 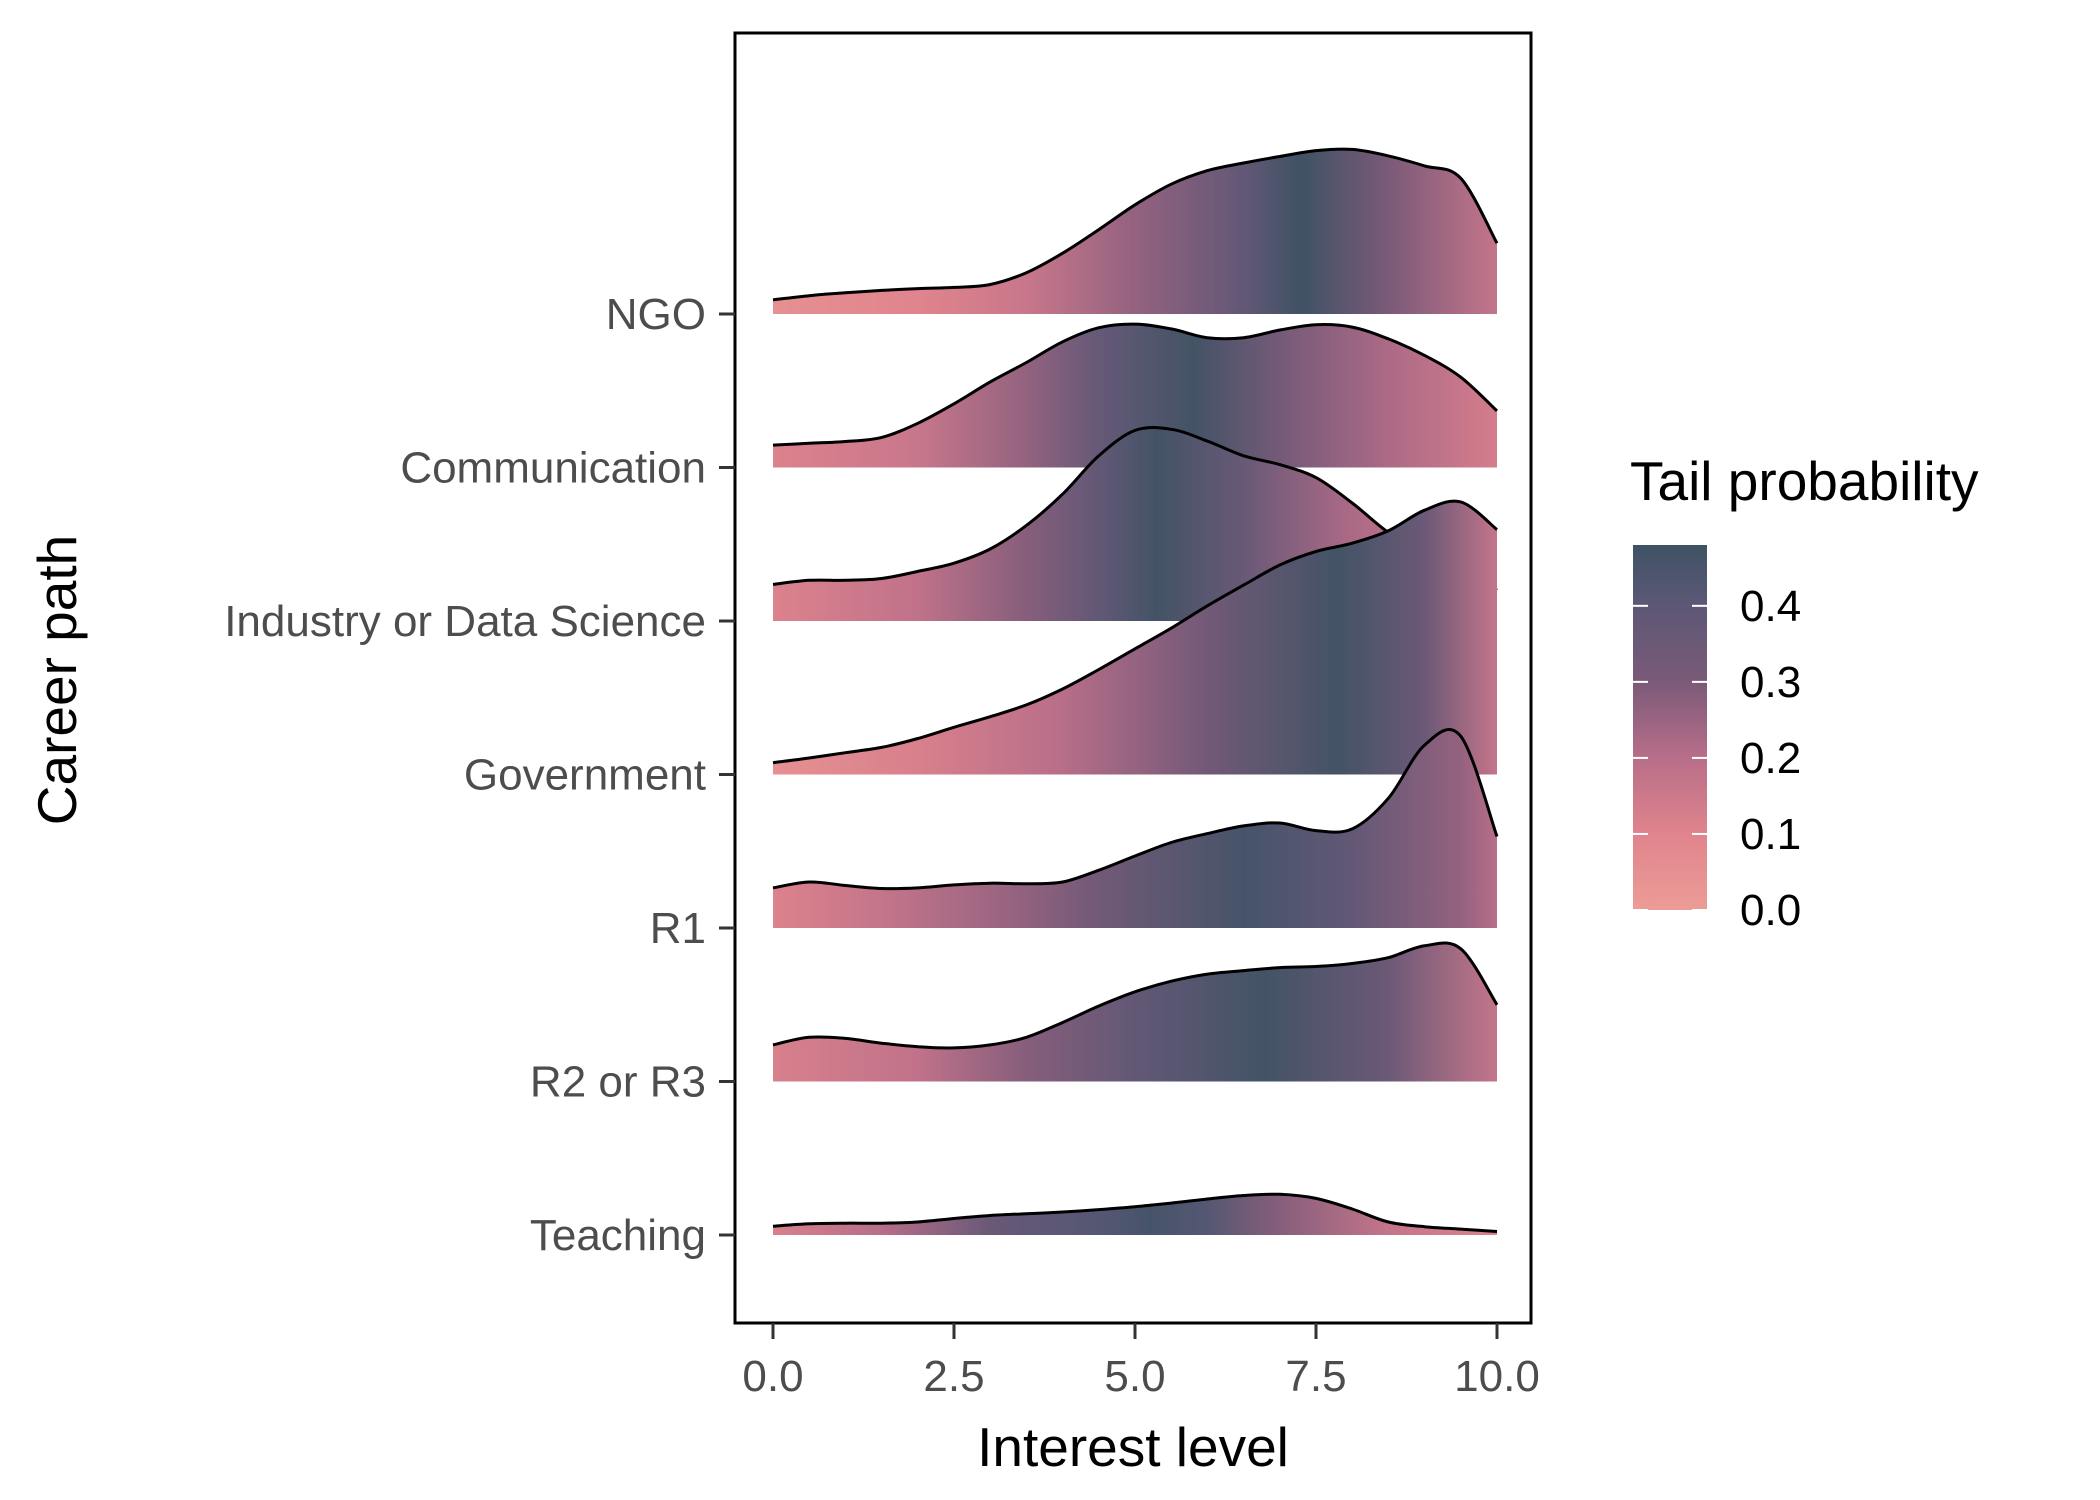 I want to click on ridge-outline-r2-or-r3, so click(x=1135, y=995).